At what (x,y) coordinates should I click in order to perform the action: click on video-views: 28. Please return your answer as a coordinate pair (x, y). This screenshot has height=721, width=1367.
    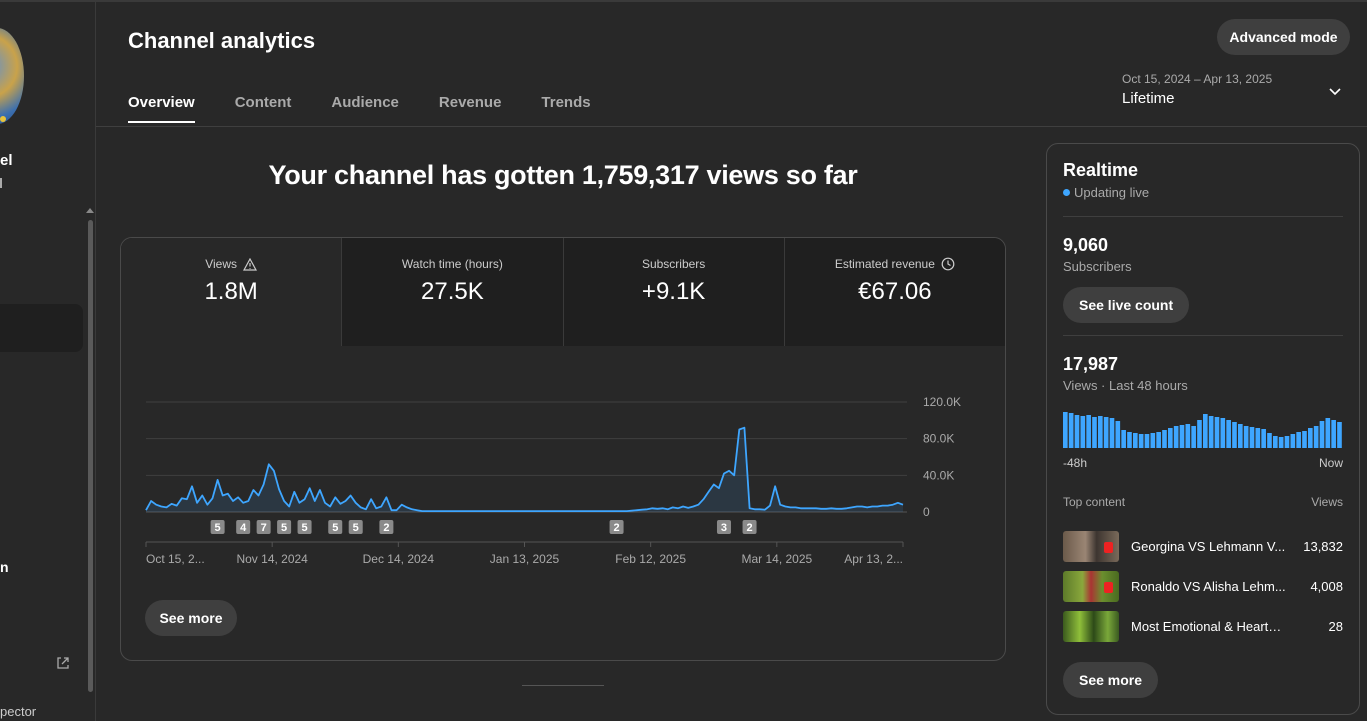
    Looking at the image, I should click on (1335, 626).